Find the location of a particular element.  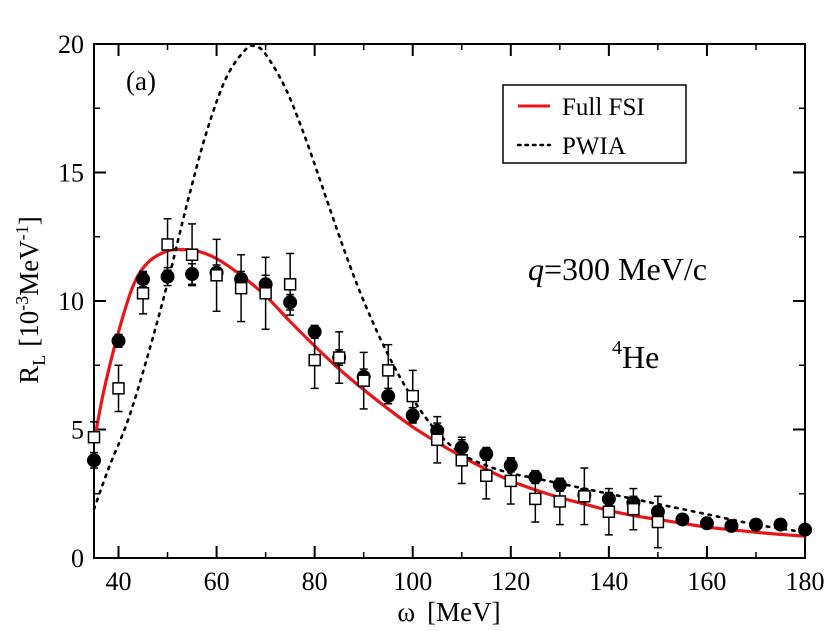

y-tick-label: 20 is located at coordinates (71, 44).